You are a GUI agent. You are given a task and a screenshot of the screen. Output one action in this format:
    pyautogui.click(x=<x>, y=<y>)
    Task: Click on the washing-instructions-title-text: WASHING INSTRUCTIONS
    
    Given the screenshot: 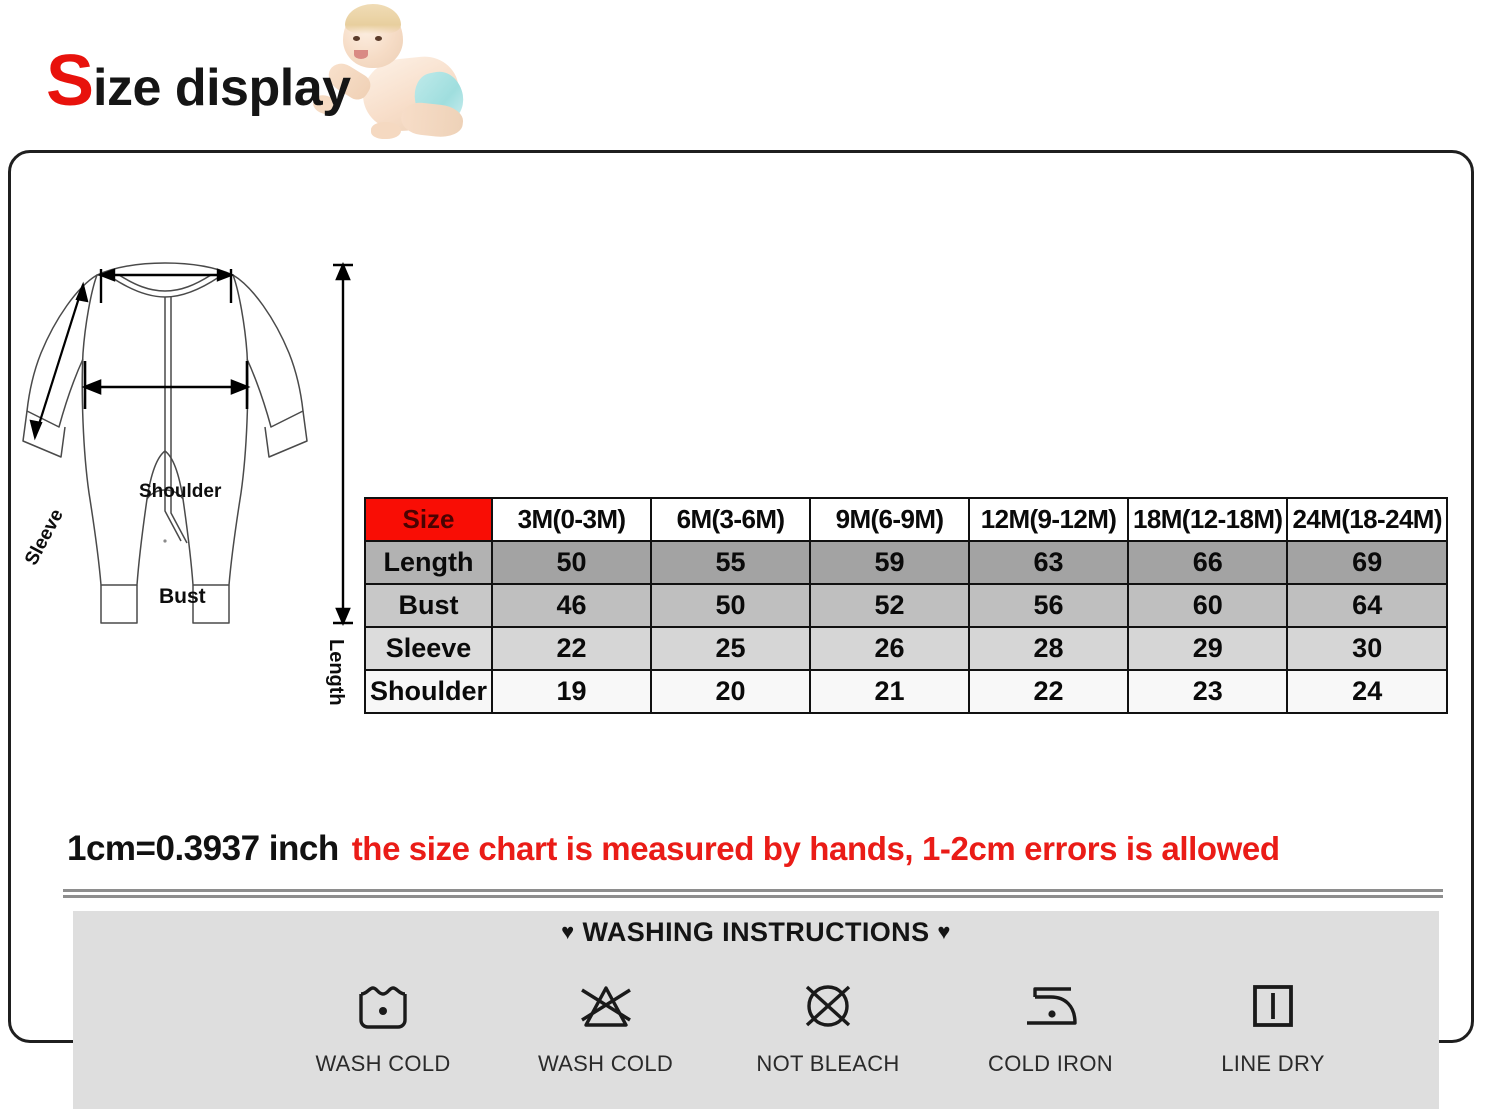 What is the action you would take?
    pyautogui.click(x=756, y=932)
    